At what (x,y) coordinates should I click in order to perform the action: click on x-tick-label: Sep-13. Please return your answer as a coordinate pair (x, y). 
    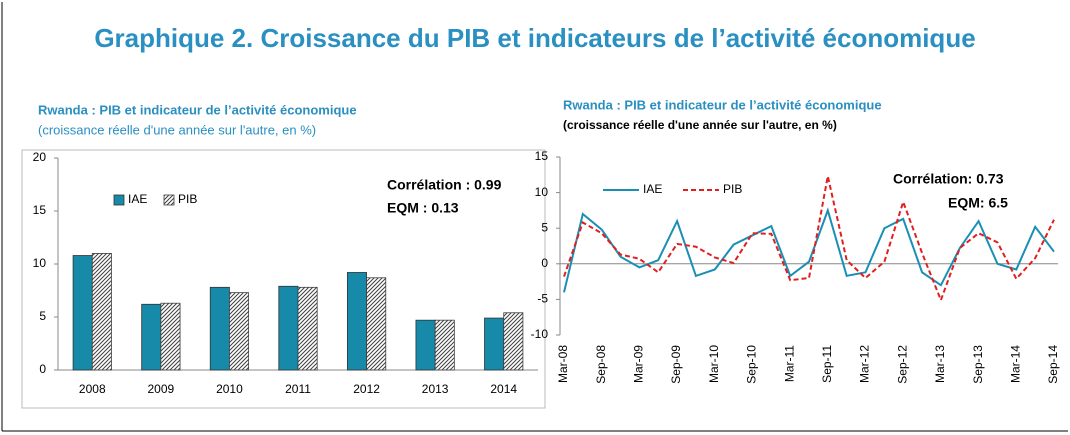
    Looking at the image, I should click on (978, 364).